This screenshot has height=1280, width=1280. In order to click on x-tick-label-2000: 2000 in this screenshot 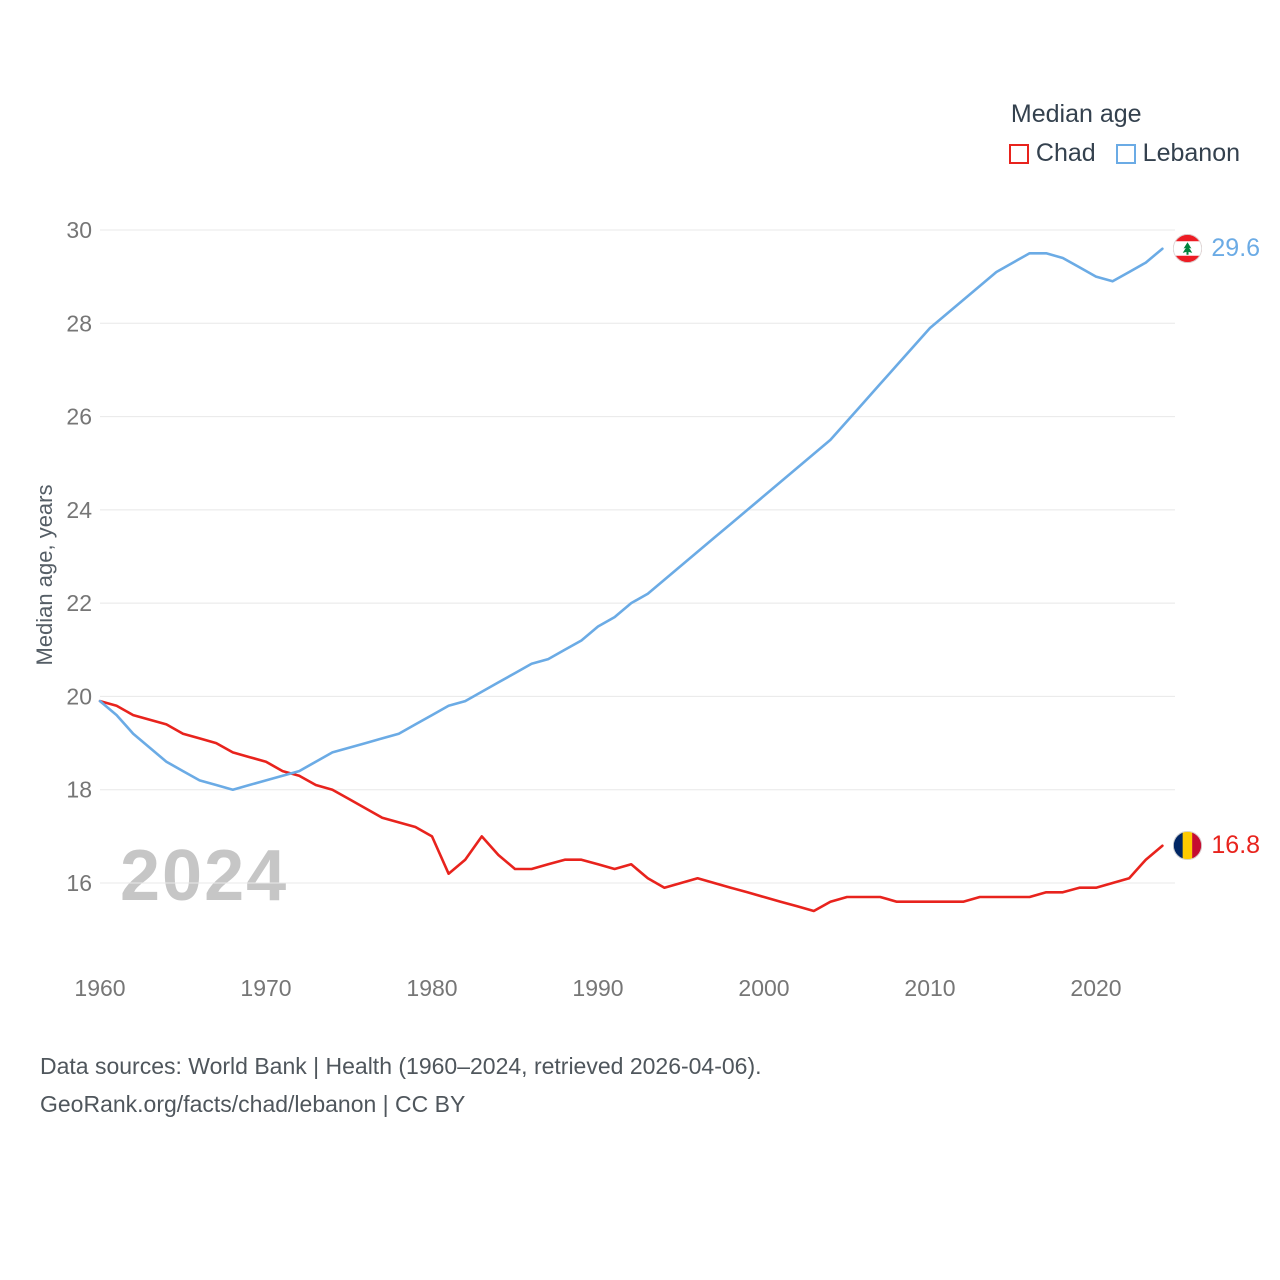, I will do `click(763, 988)`.